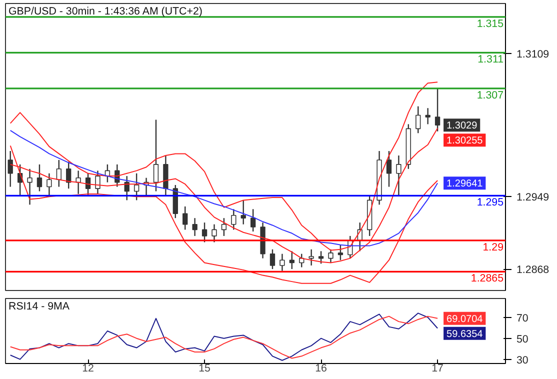 The height and width of the screenshot is (379, 557). I want to click on y-tick-label: 1.2868, so click(533, 270).